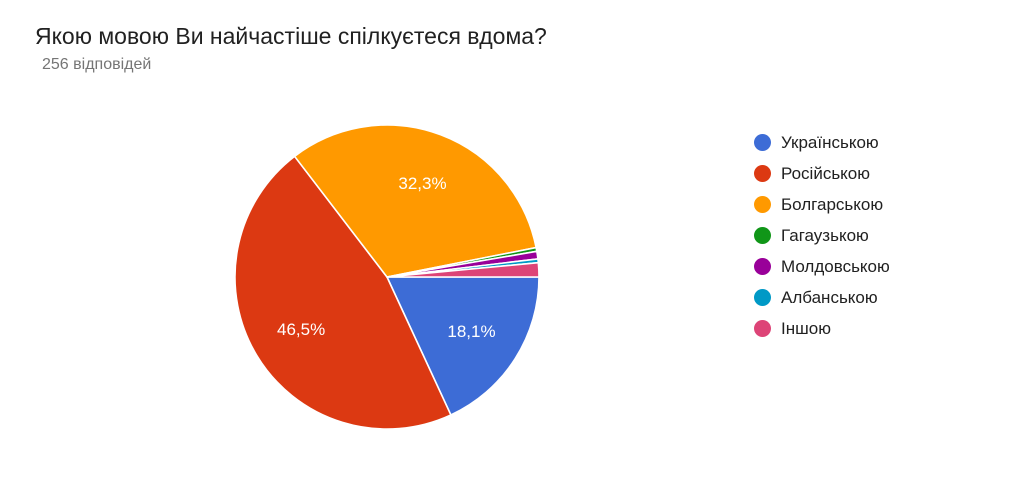 The width and height of the screenshot is (1024, 496). I want to click on legend-label-russian: Російською, so click(826, 173).